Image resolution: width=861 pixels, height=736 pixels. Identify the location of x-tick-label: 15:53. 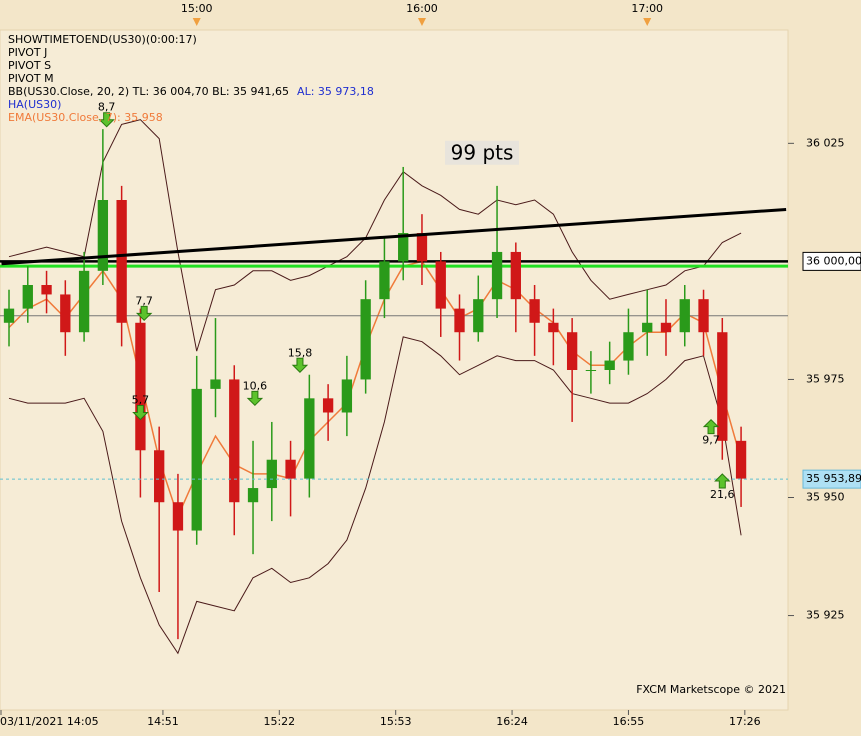
(396, 721).